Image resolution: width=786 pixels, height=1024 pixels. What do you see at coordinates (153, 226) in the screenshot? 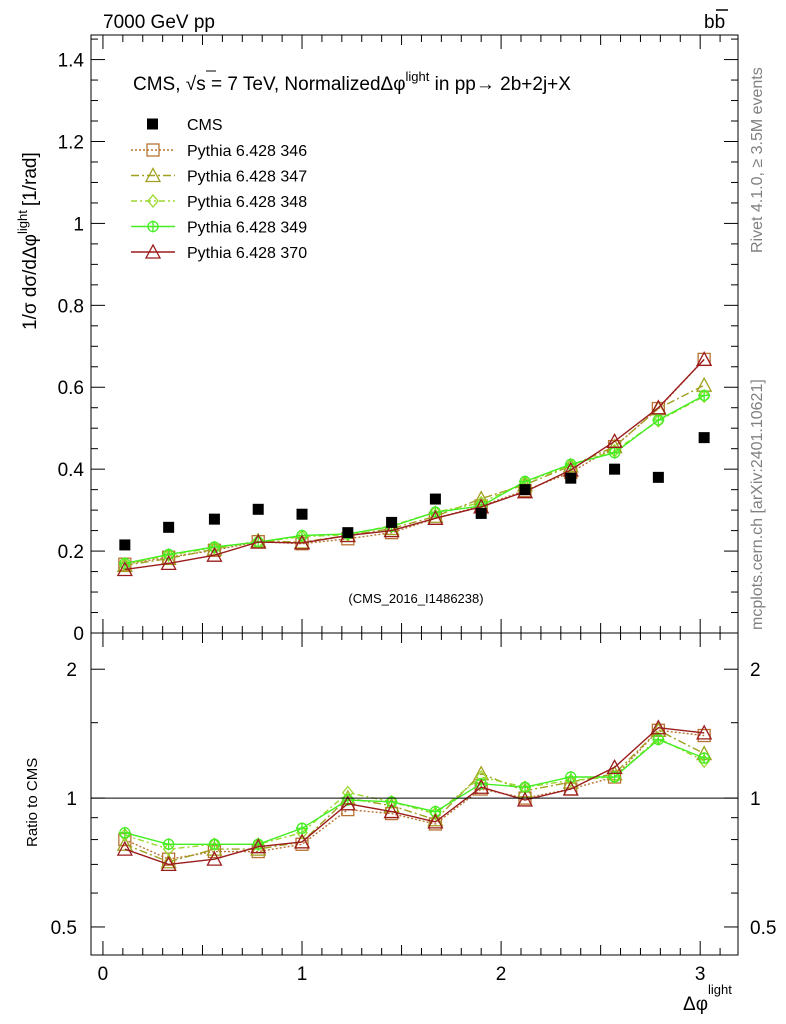
I see `legend-pythia-349-marker` at bounding box center [153, 226].